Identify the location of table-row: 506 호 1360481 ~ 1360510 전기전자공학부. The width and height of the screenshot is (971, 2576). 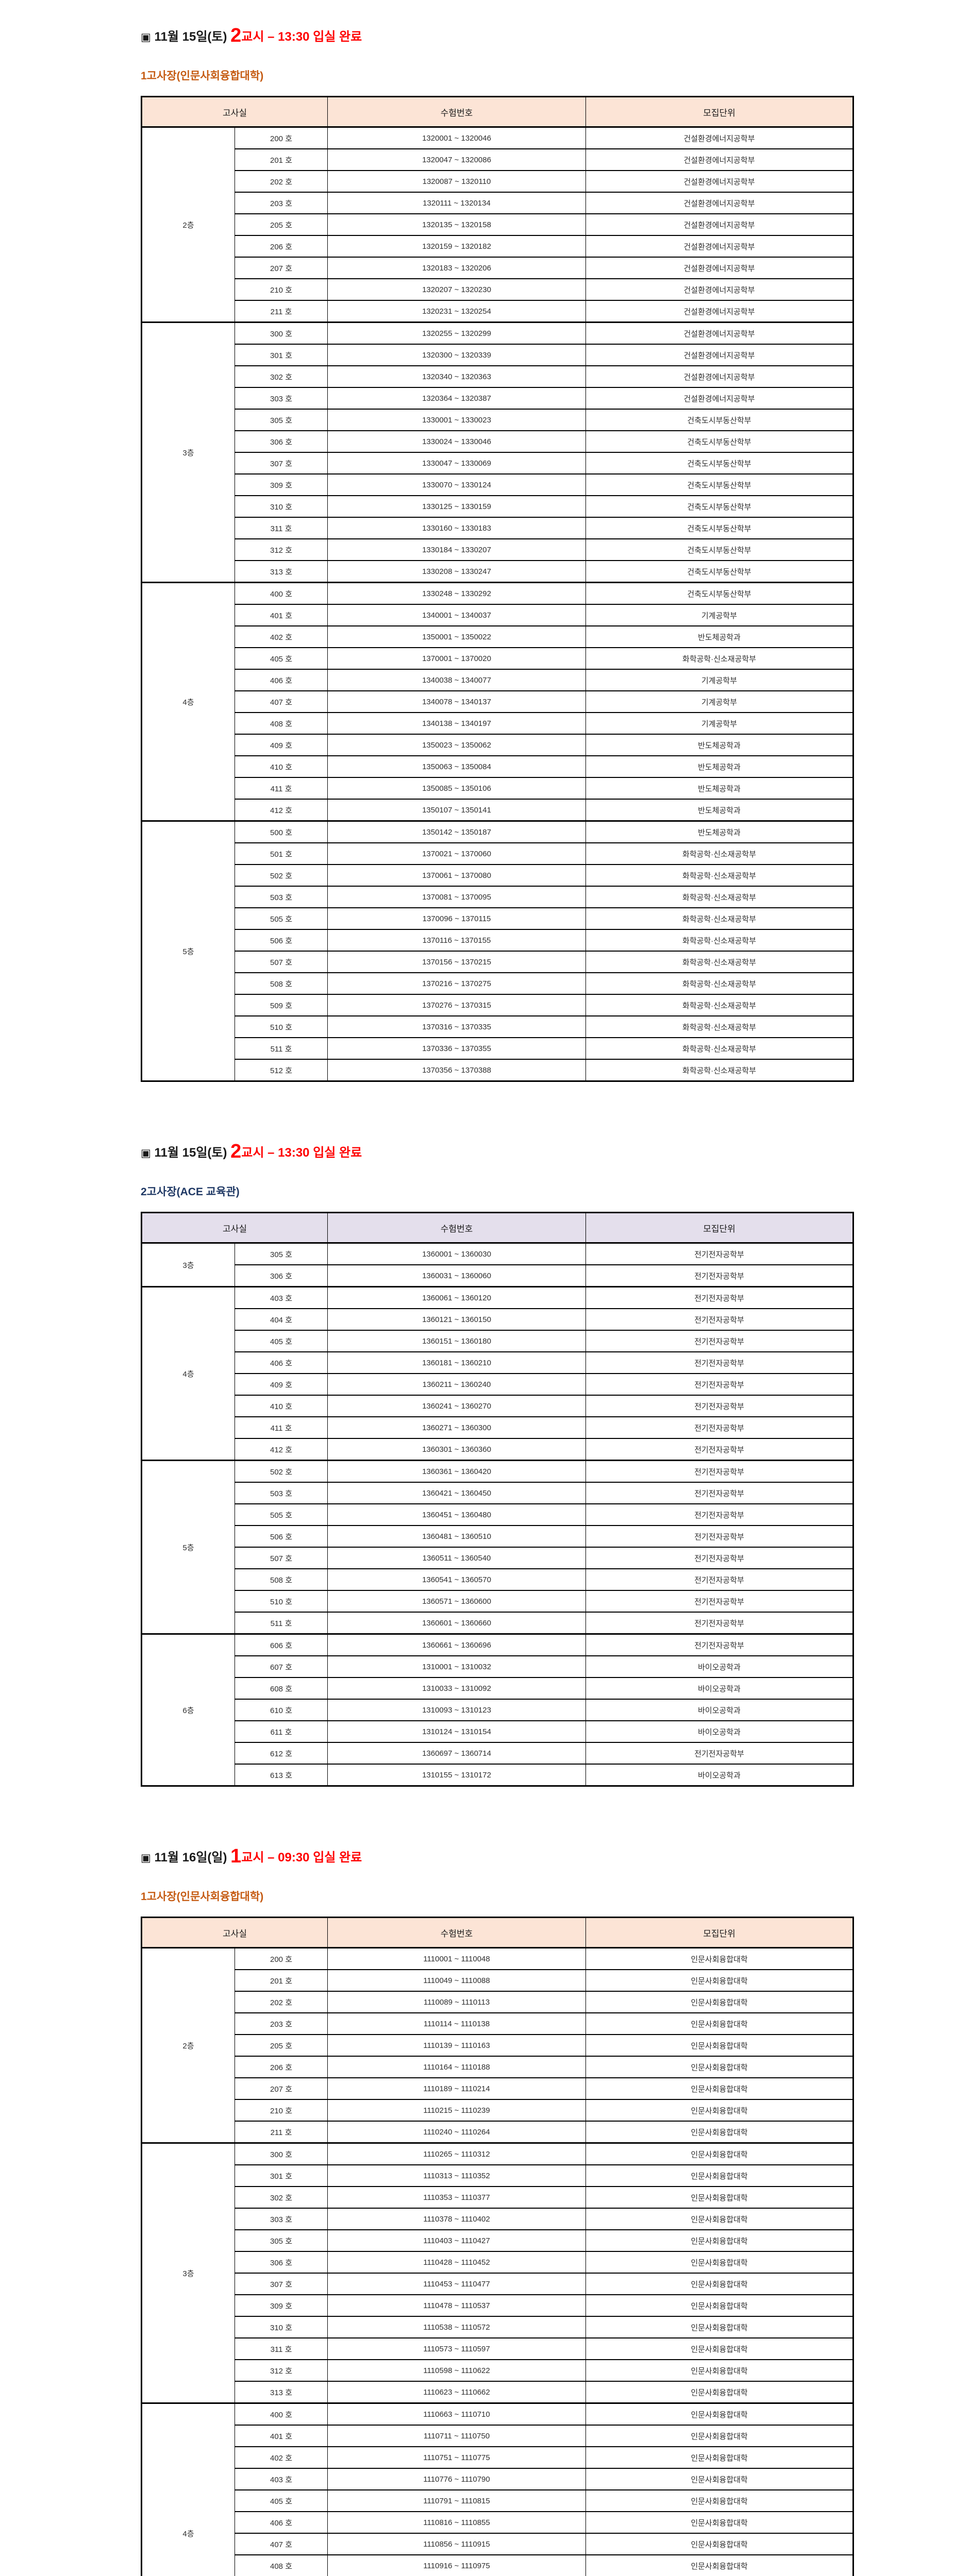
(498, 1536).